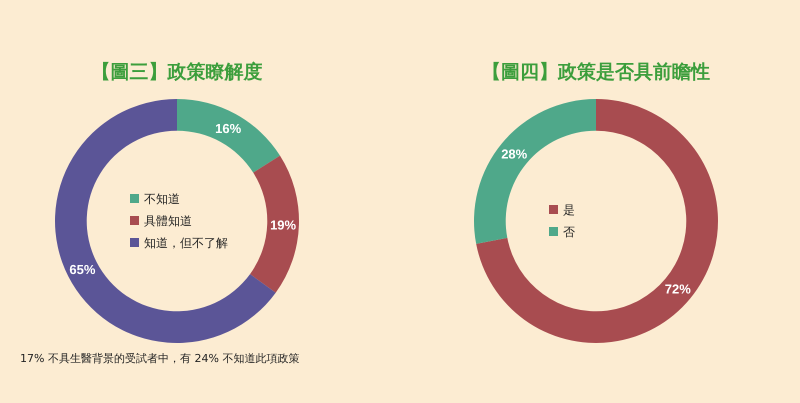 This screenshot has height=403, width=800. Describe the element at coordinates (678, 289) in the screenshot. I see `data-label: 72%` at that location.